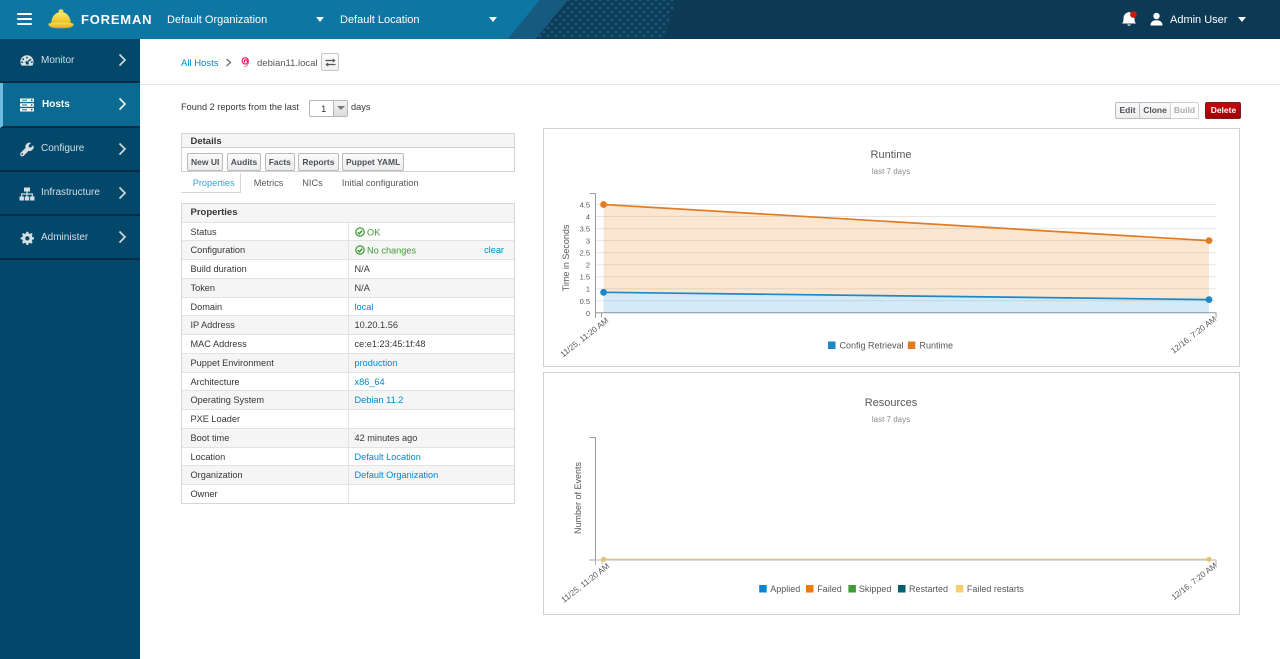  I want to click on svg-text: Skipped, so click(875, 589).